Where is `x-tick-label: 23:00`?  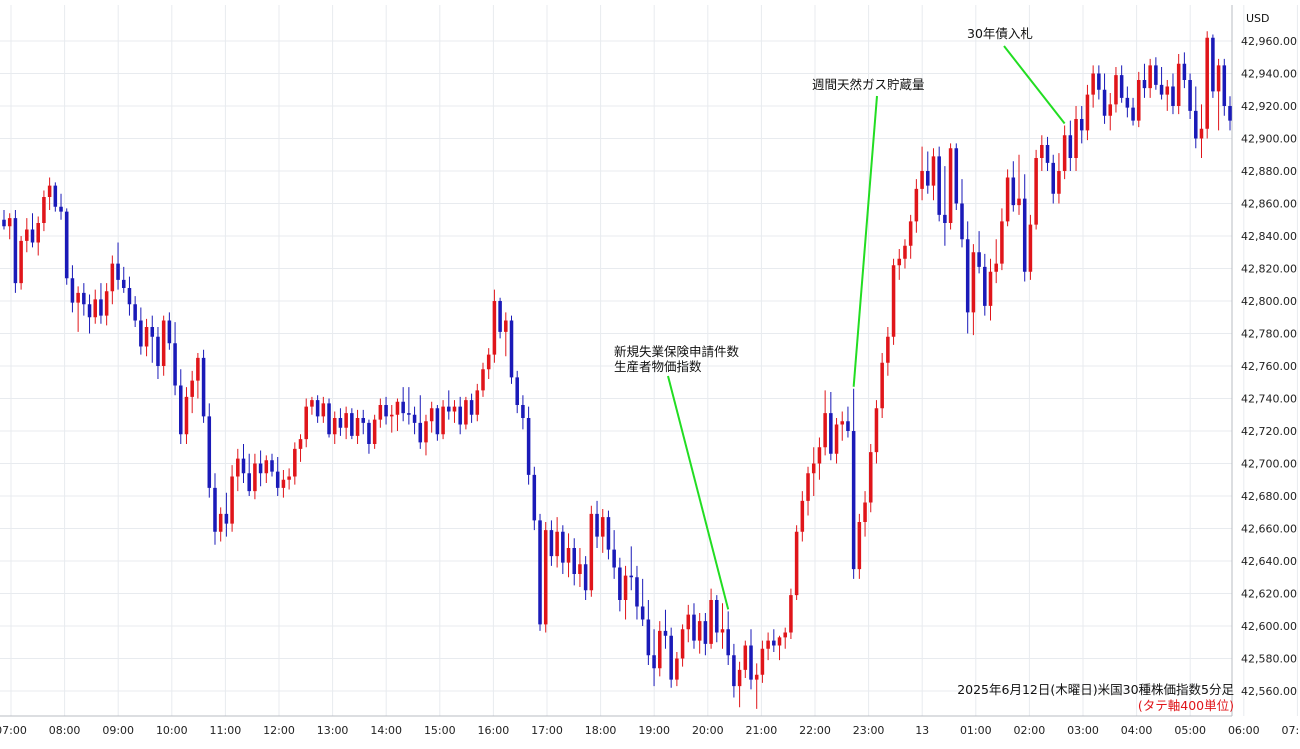 x-tick-label: 23:00 is located at coordinates (869, 730).